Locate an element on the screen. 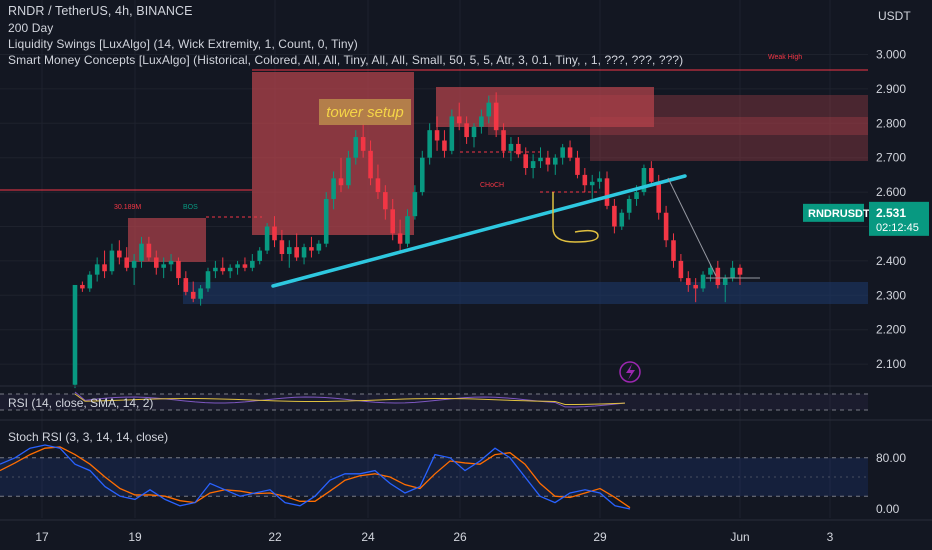  time-tick: 19 is located at coordinates (135, 537).